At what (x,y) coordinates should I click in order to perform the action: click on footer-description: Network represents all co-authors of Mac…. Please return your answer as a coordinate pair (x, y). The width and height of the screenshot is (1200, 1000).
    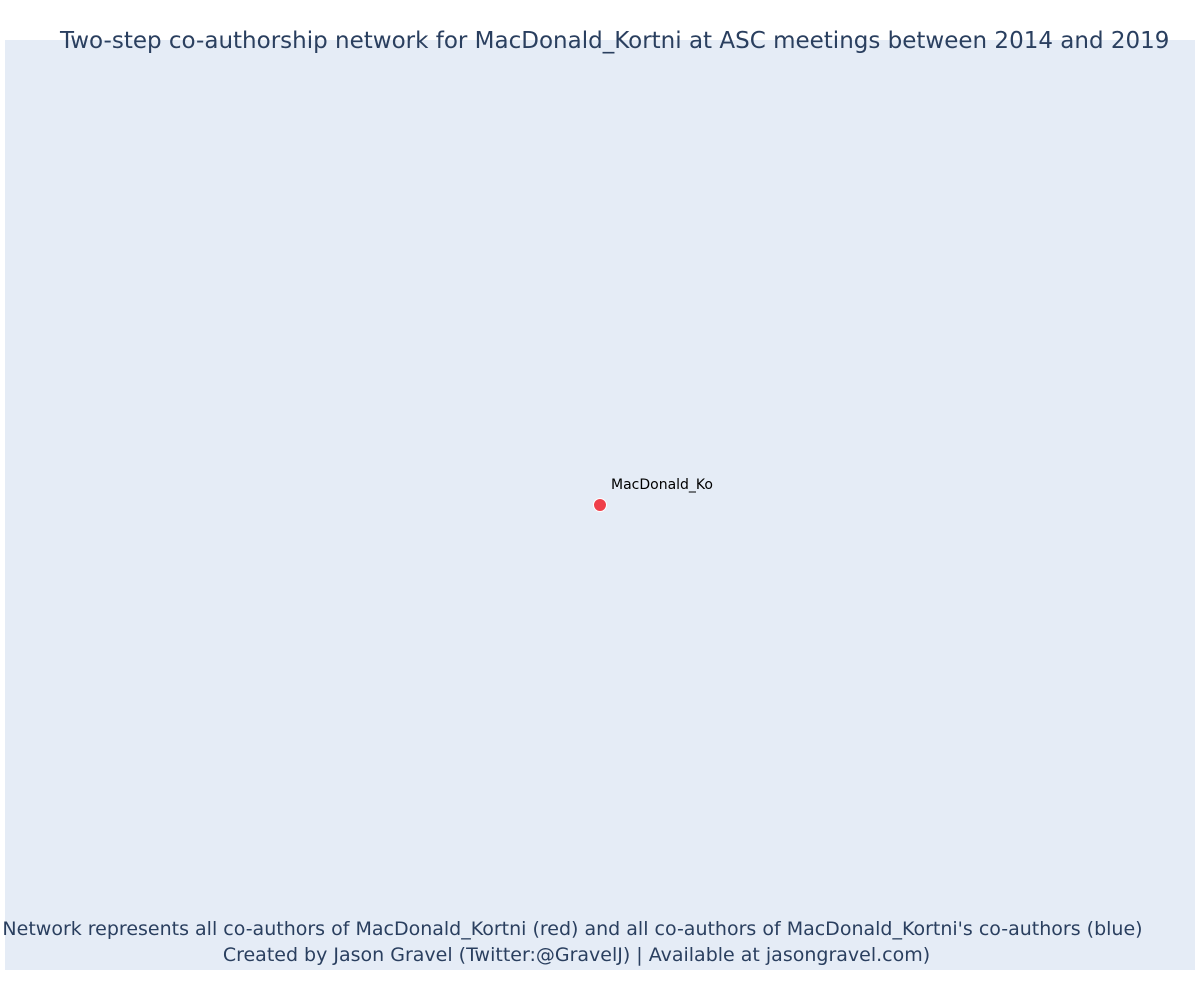
    Looking at the image, I should click on (572, 929).